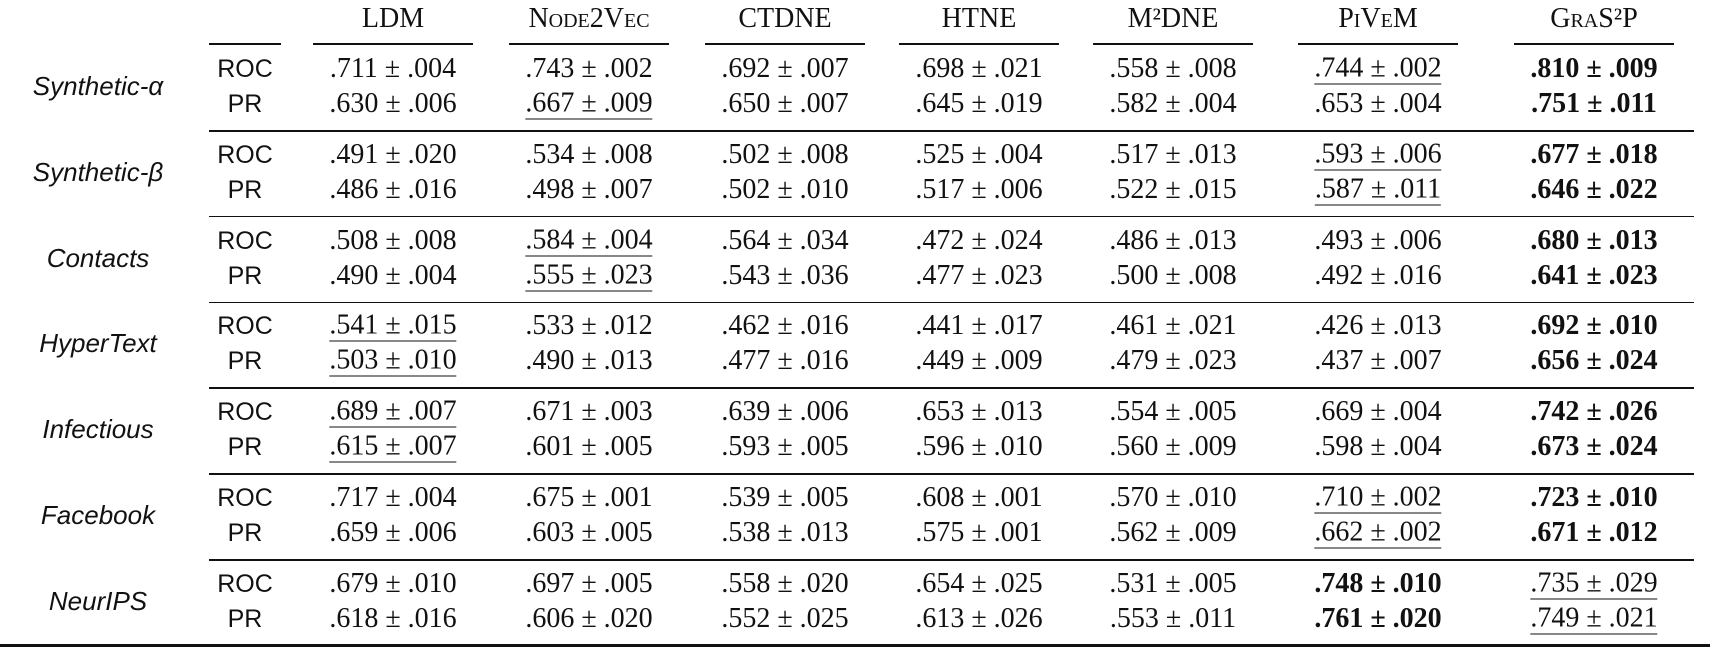 This screenshot has width=1710, height=650. What do you see at coordinates (393, 154) in the screenshot?
I see `cell: .491 ± .020` at bounding box center [393, 154].